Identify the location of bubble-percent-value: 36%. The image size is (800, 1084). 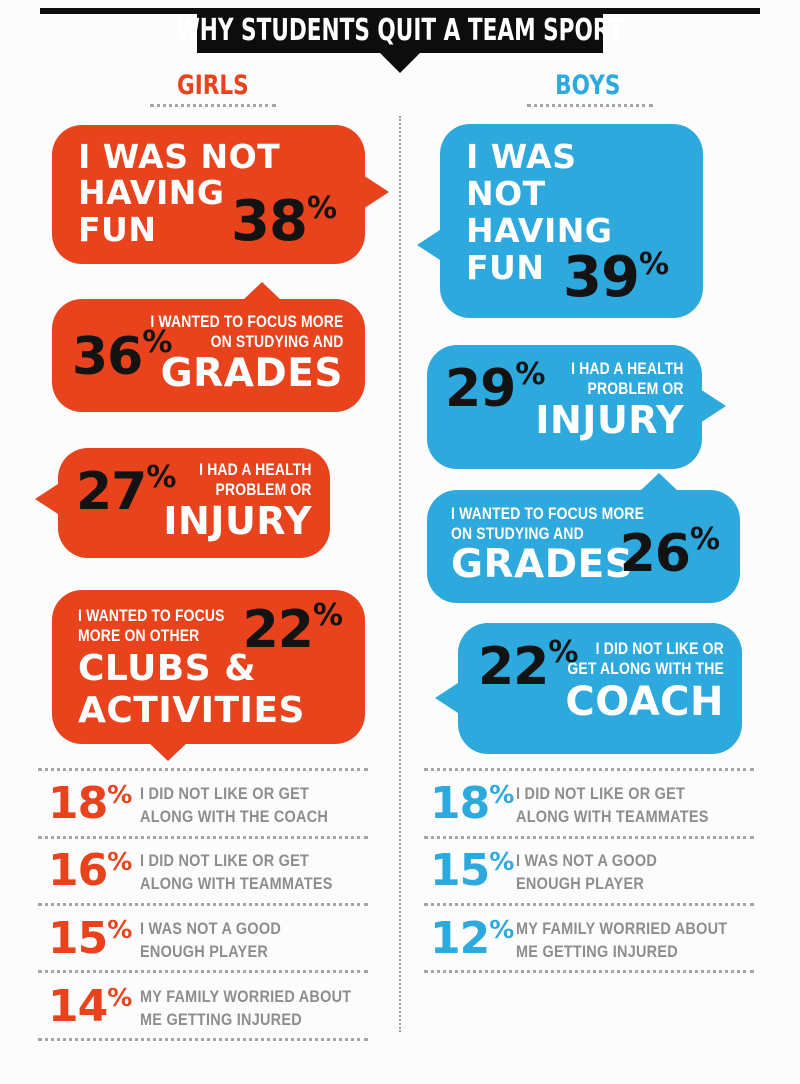
(122, 356).